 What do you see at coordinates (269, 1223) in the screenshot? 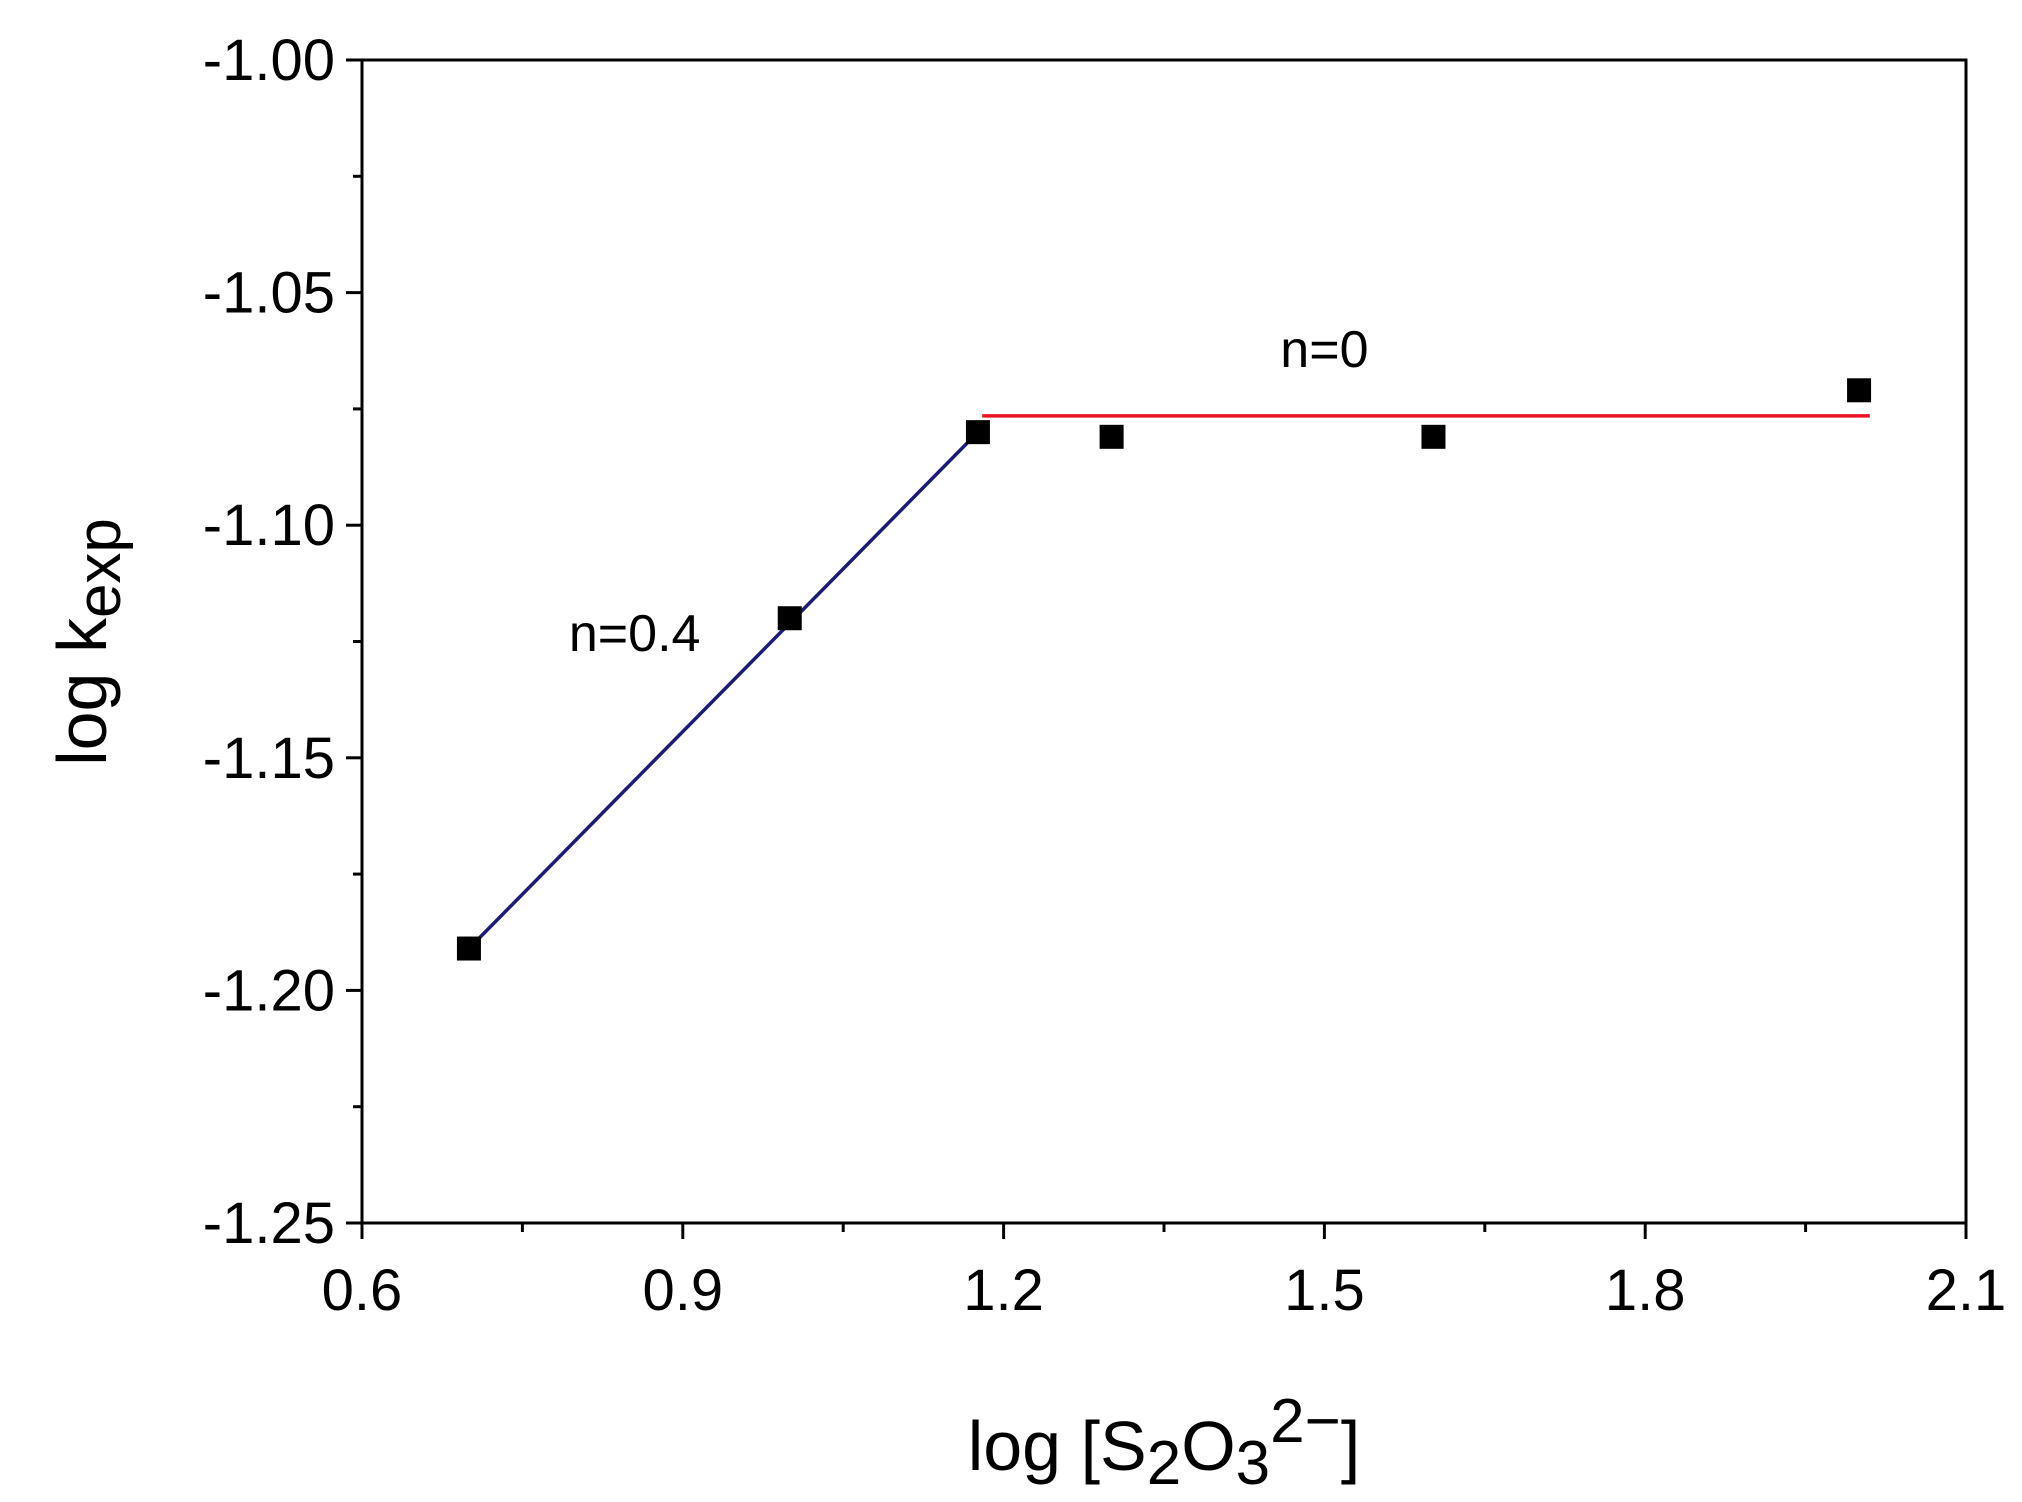
I see `y-tick-label: -1.25` at bounding box center [269, 1223].